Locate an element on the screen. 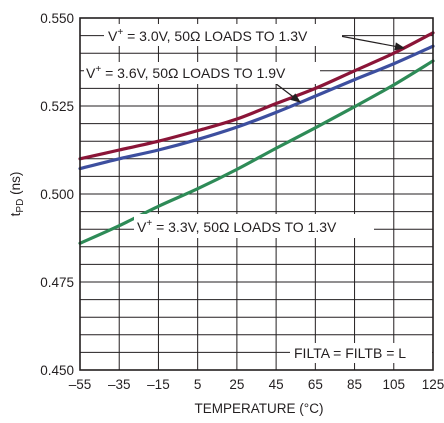 This screenshot has width=444, height=423. x-tick-label: 125 is located at coordinates (433, 384).